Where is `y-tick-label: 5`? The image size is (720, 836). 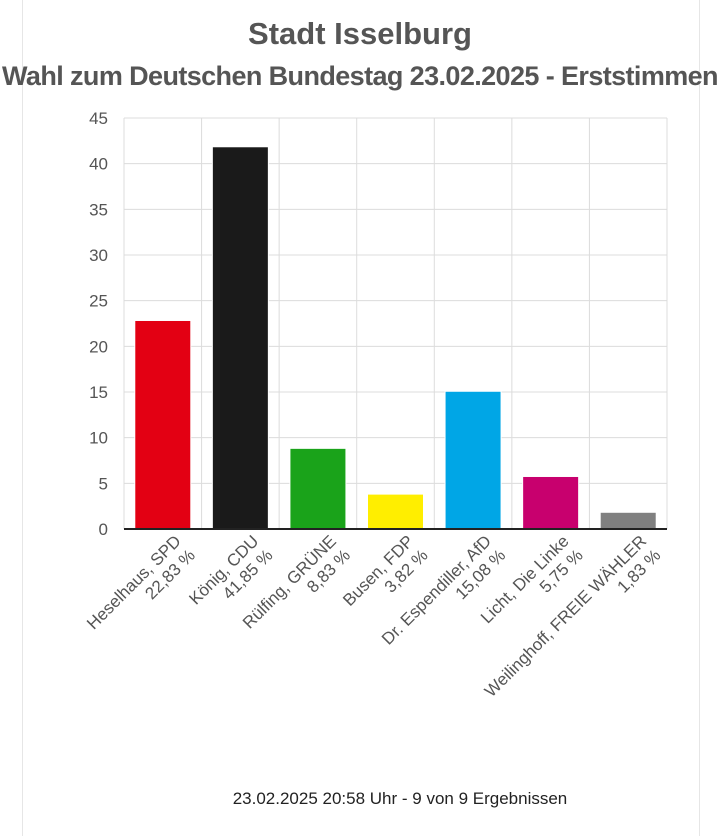
y-tick-label: 5 is located at coordinates (103, 483).